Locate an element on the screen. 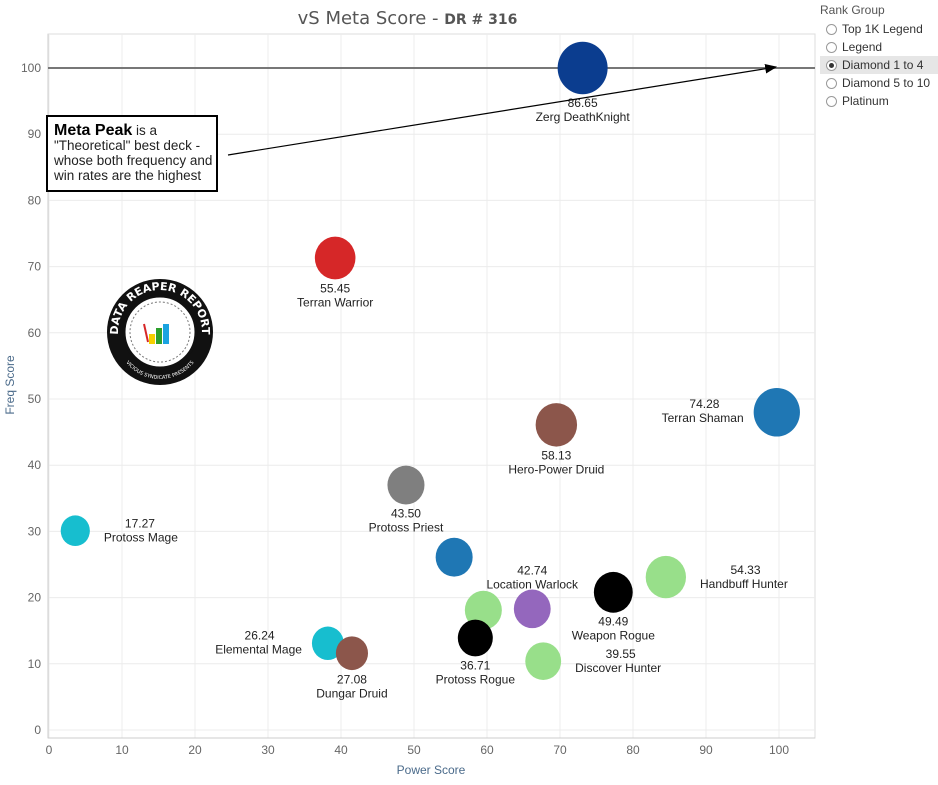 This screenshot has height=785, width=938. point-score-label: 27.08 is located at coordinates (352, 679).